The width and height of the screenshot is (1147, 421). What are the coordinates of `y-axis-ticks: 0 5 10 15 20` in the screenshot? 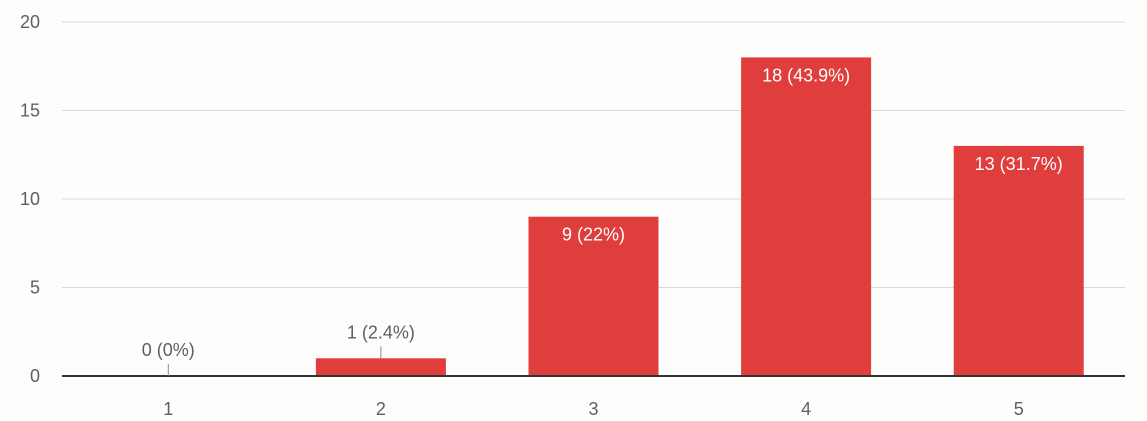 It's located at (30, 199).